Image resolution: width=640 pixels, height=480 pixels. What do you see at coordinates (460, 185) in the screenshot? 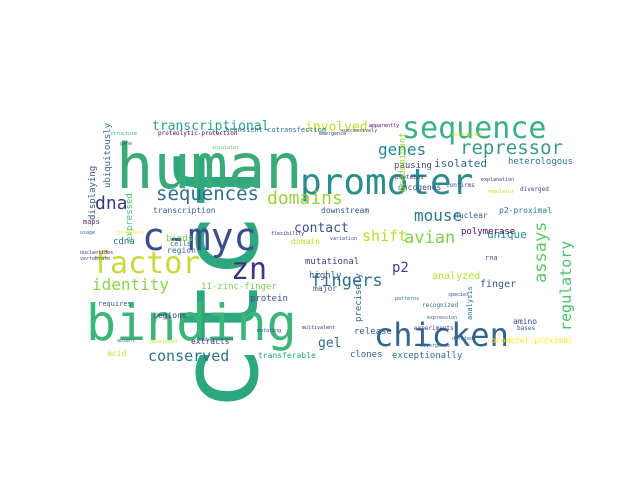
I see `word-confirms: confirms` at bounding box center [460, 185].